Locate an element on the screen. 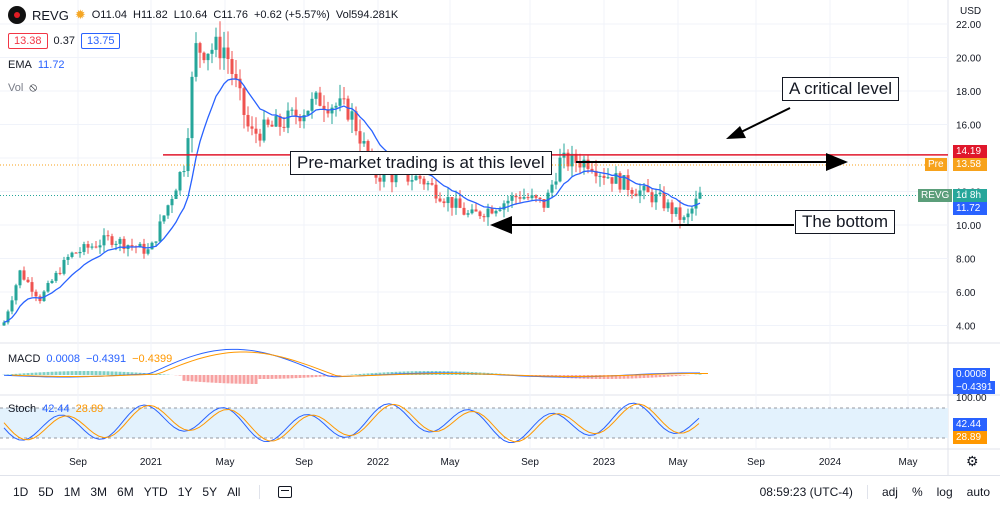 Image resolution: width=1000 pixels, height=507 pixels. range-5y-button: 5Y is located at coordinates (210, 491).